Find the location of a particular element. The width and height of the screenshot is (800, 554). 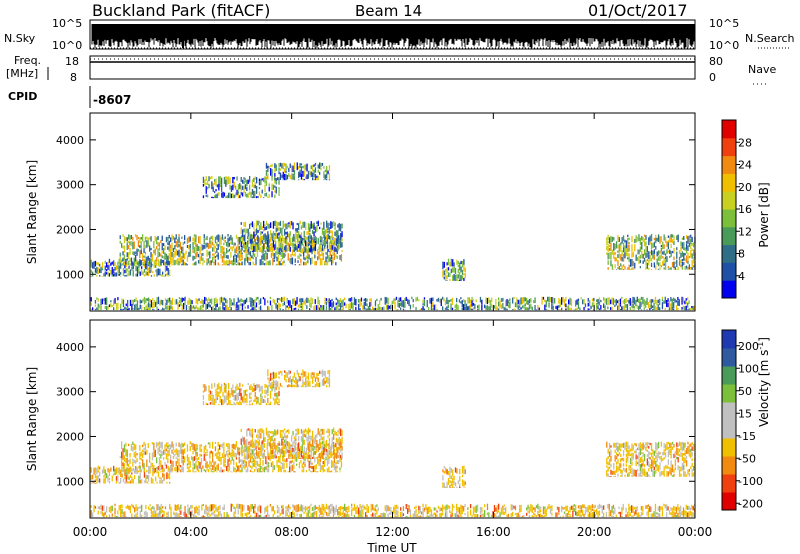

freq-strip: Freq. [MHz] 18 8 80 0 Nave is located at coordinates (391, 69).